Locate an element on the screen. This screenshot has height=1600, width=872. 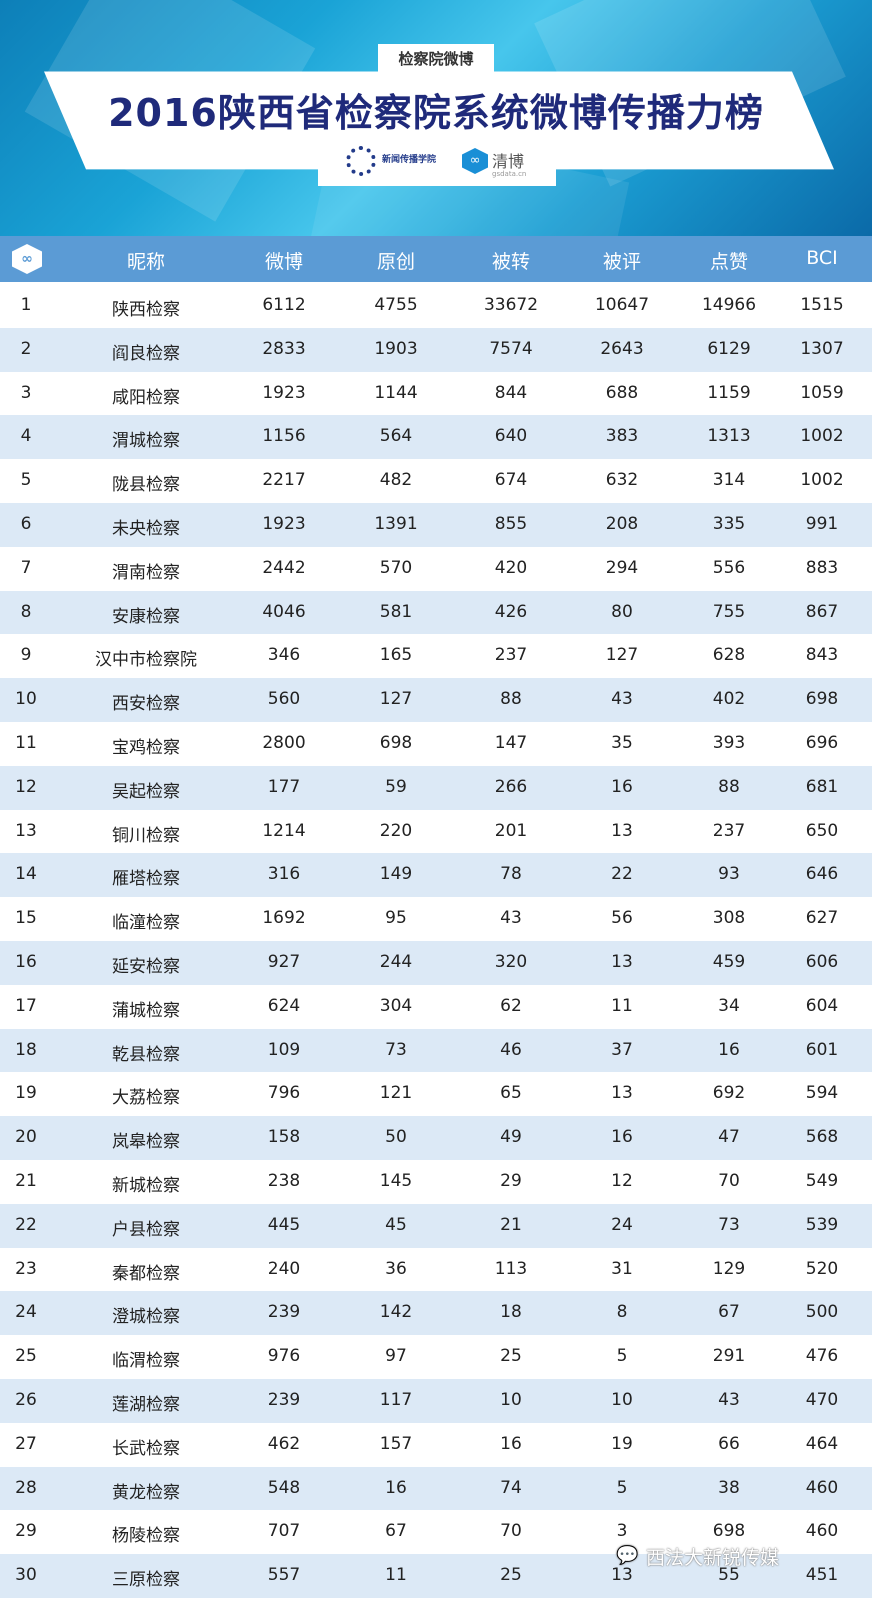
cell-weibo-count: 346 is located at coordinates (284, 655).